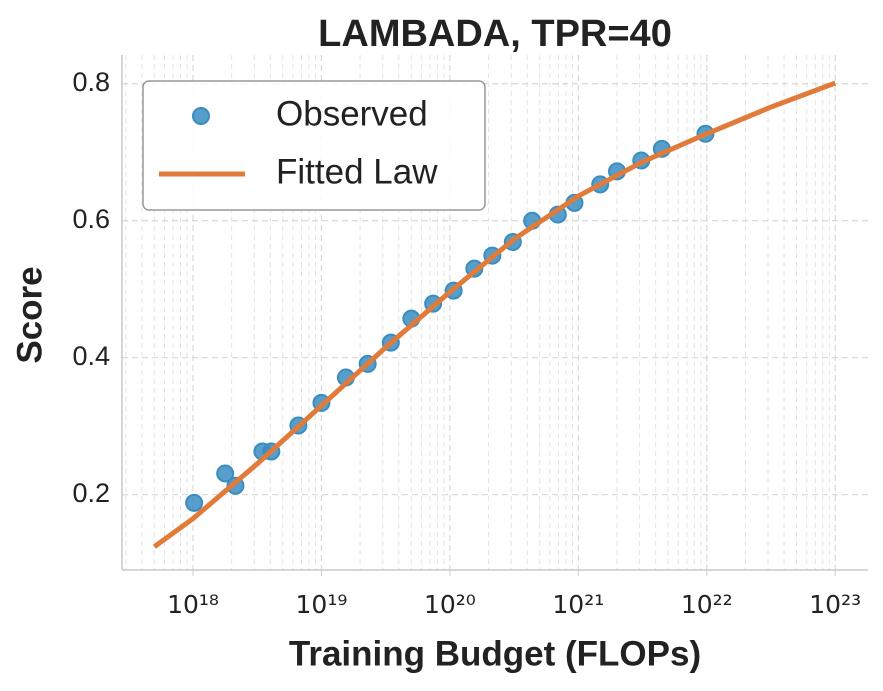 The width and height of the screenshot is (883, 691). I want to click on legend-marker, so click(201, 116).